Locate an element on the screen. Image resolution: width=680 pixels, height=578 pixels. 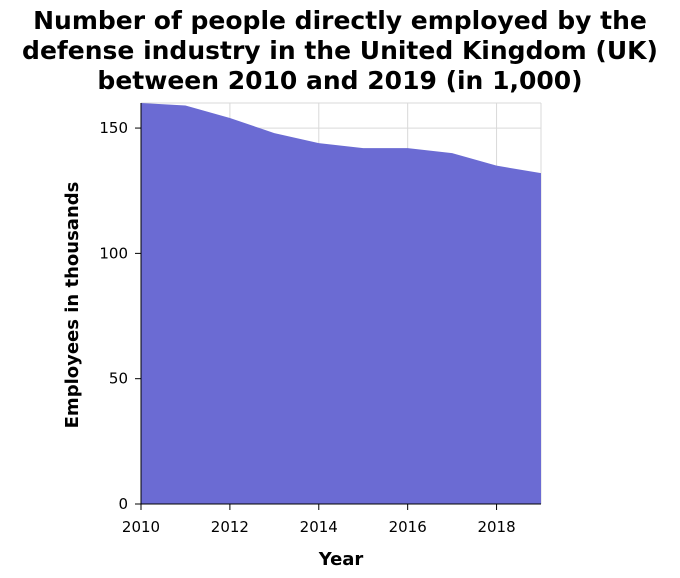
x-tick-label: 2016 is located at coordinates (408, 527).